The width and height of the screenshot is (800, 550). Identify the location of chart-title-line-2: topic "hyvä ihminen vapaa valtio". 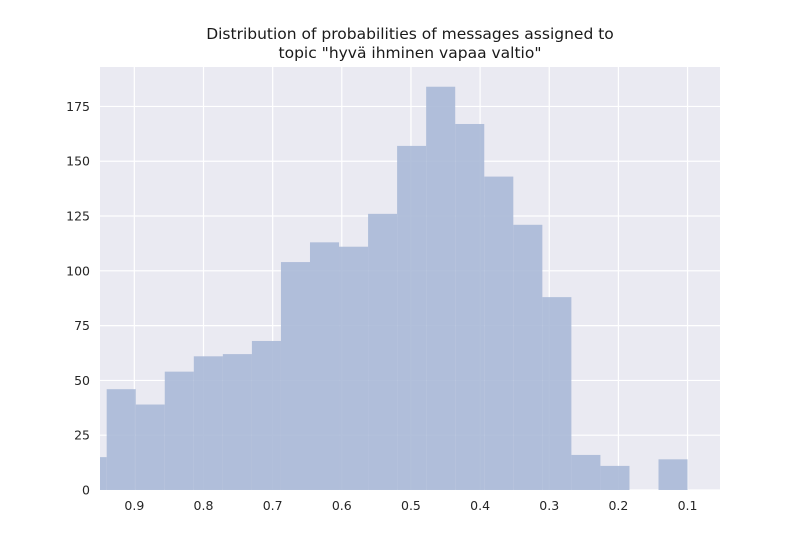
(410, 53).